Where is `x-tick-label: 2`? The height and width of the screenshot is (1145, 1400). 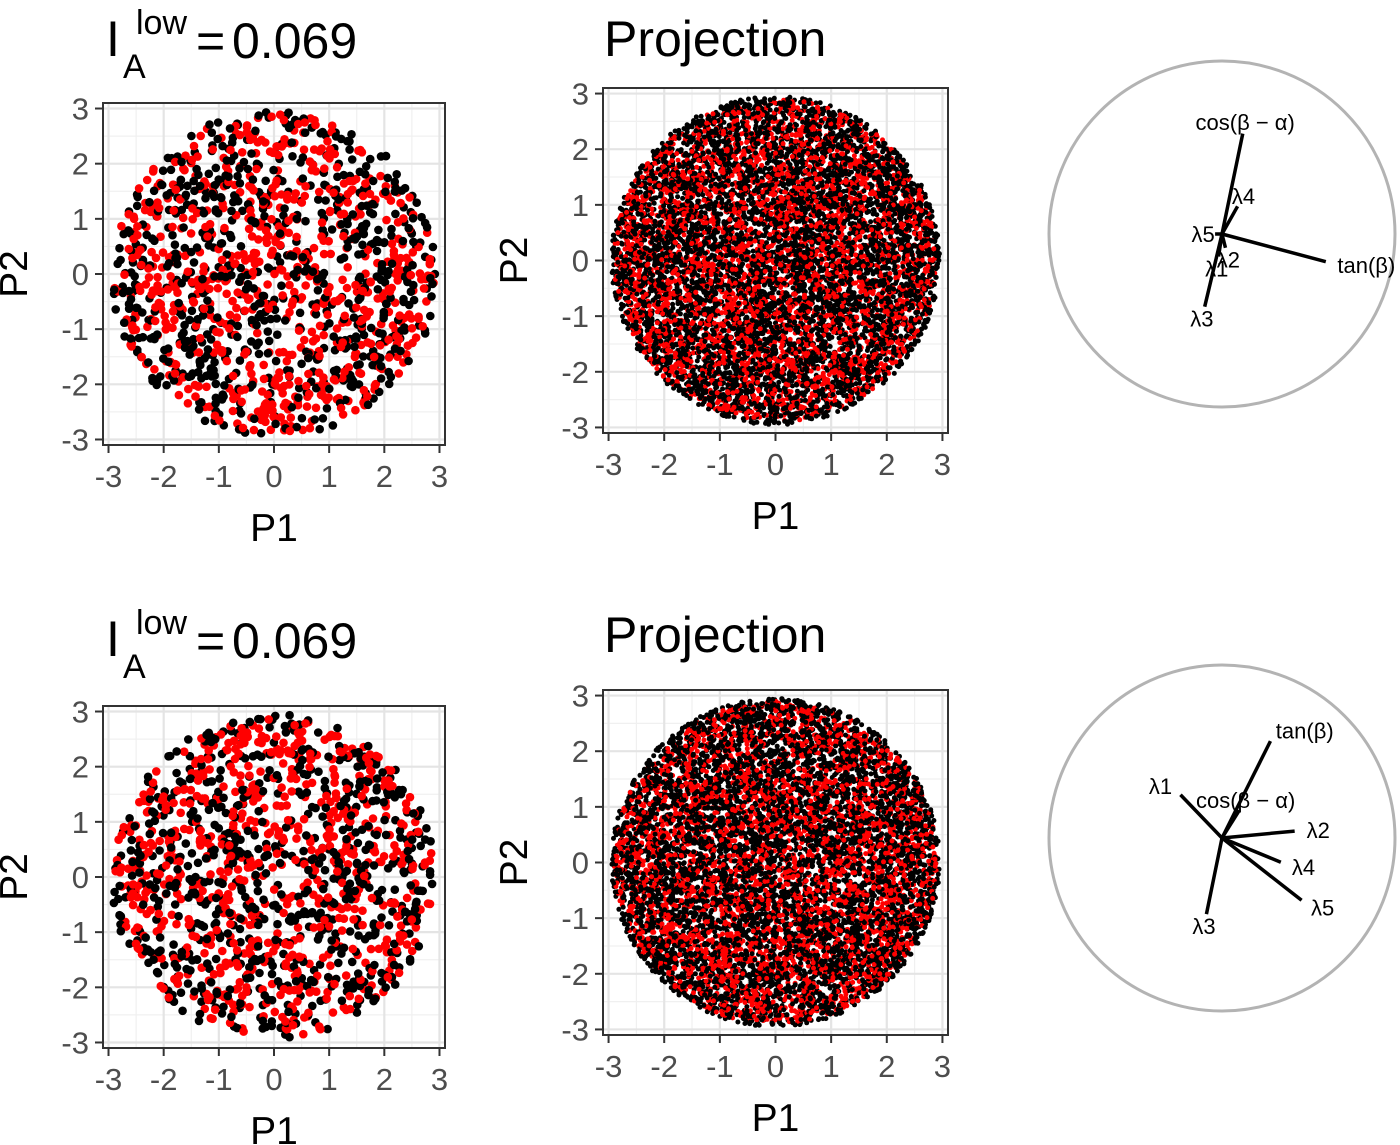 x-tick-label: 2 is located at coordinates (384, 476).